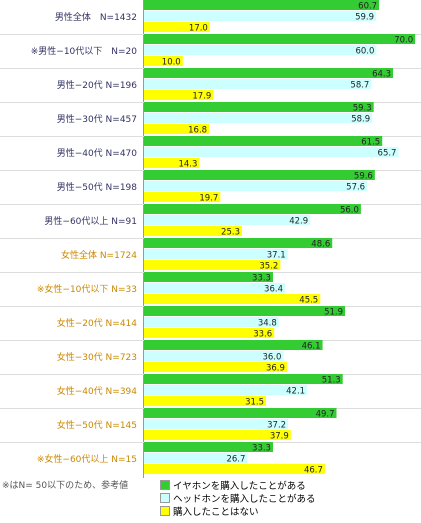 This screenshot has height=523, width=421. Describe the element at coordinates (97, 357) in the screenshot. I see `category-label: 女性−30代 N=723` at that location.